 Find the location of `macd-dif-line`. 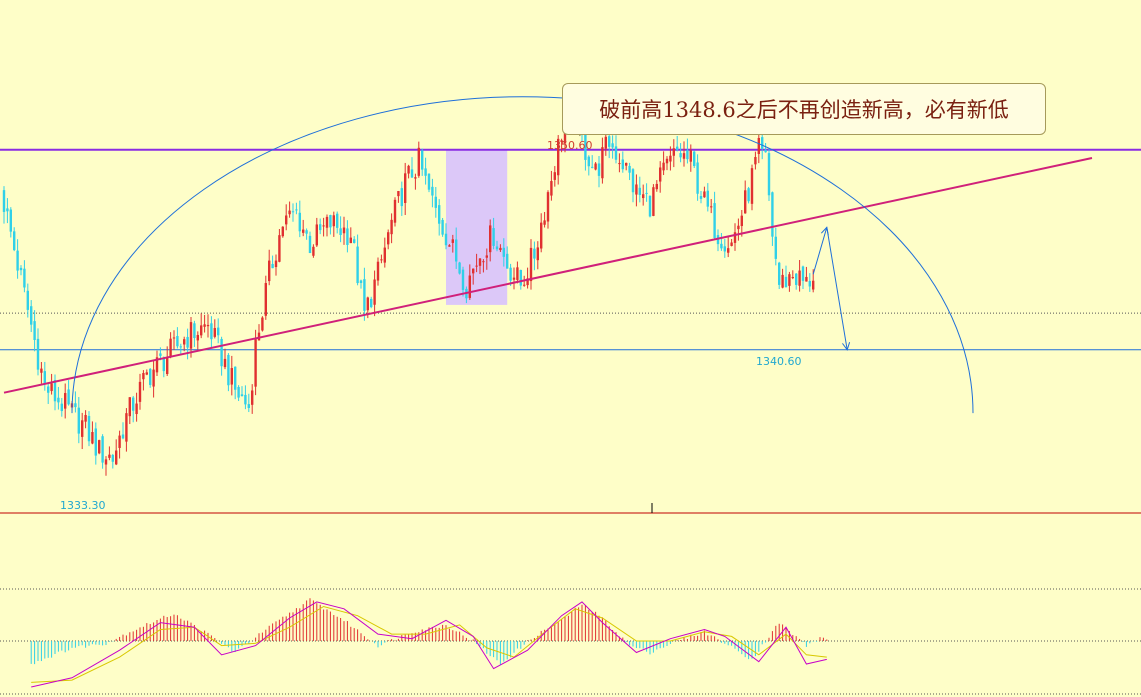

macd-dif-line is located at coordinates (429, 644).